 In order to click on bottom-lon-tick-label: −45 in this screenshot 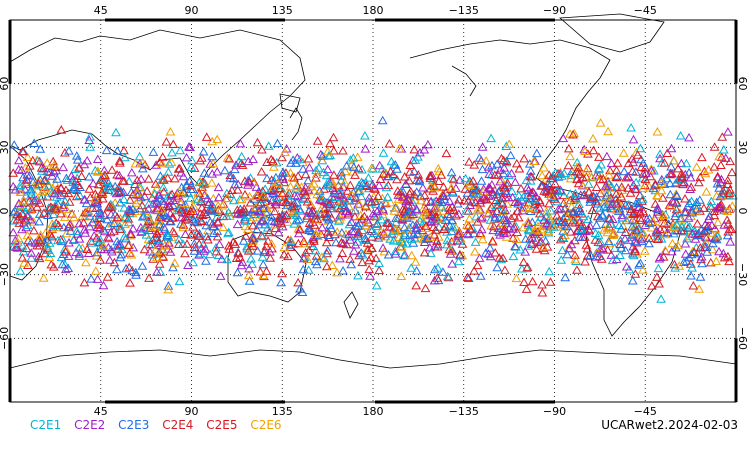, I will do `click(645, 411)`.